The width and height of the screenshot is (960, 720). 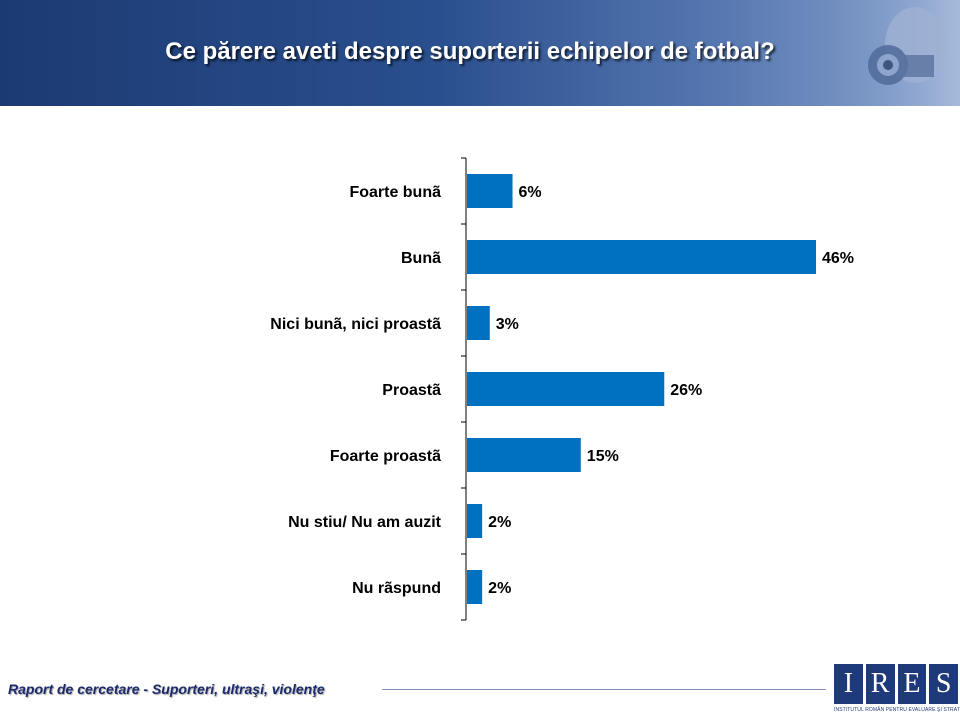 I want to click on category-label: Foarte bunã, so click(x=395, y=192).